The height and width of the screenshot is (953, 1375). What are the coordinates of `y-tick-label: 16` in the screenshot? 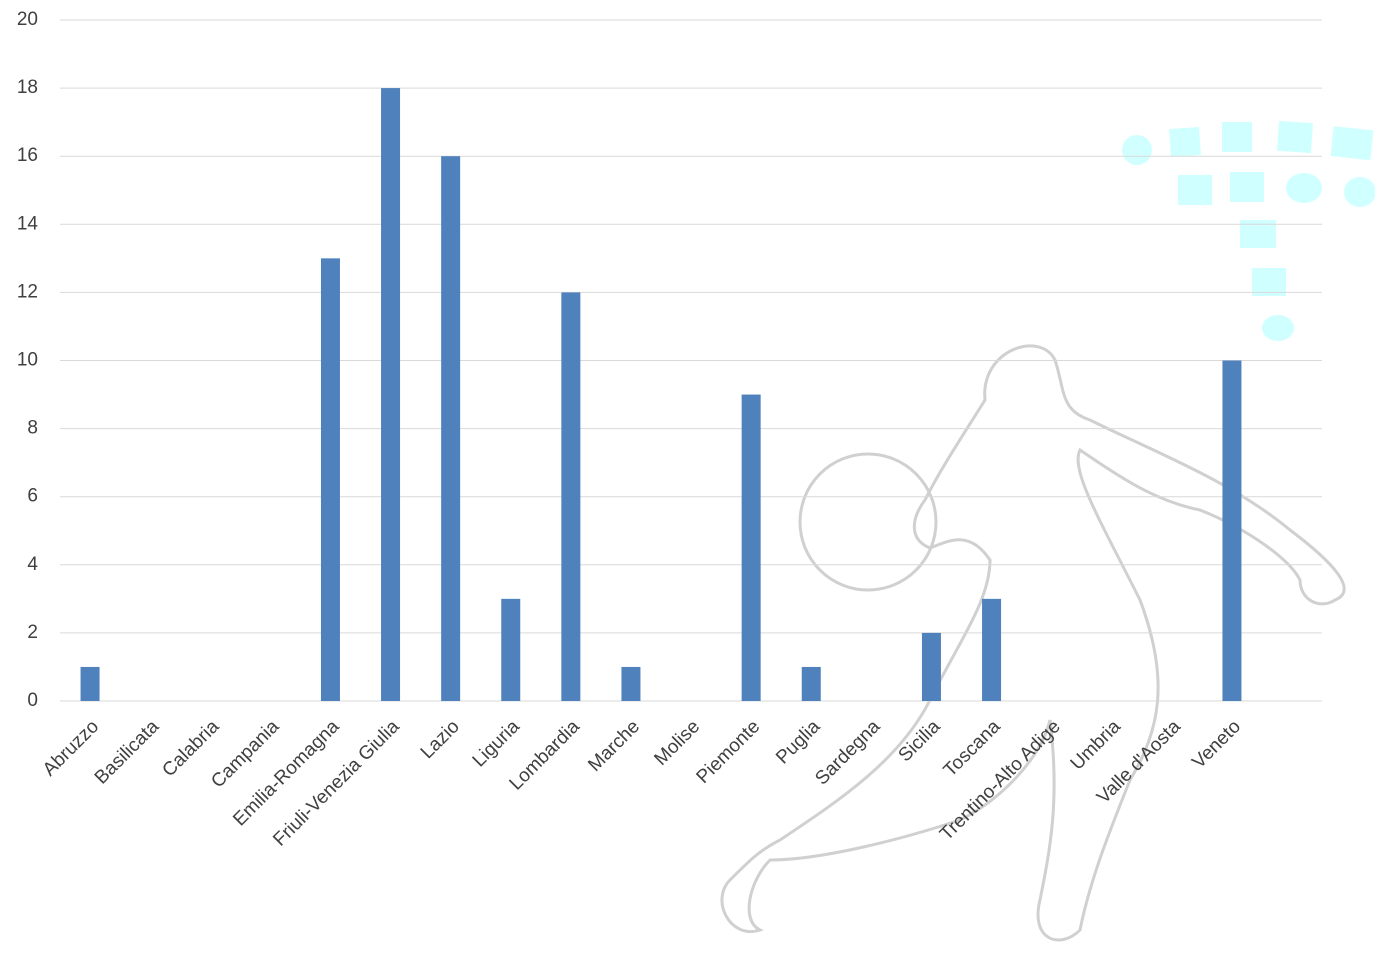 It's located at (27, 155).